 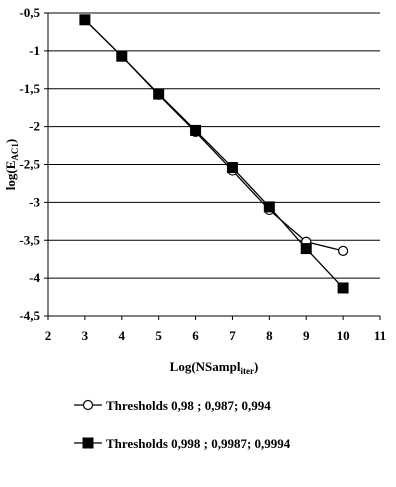 I want to click on legend-marker-circle, so click(x=88, y=405).